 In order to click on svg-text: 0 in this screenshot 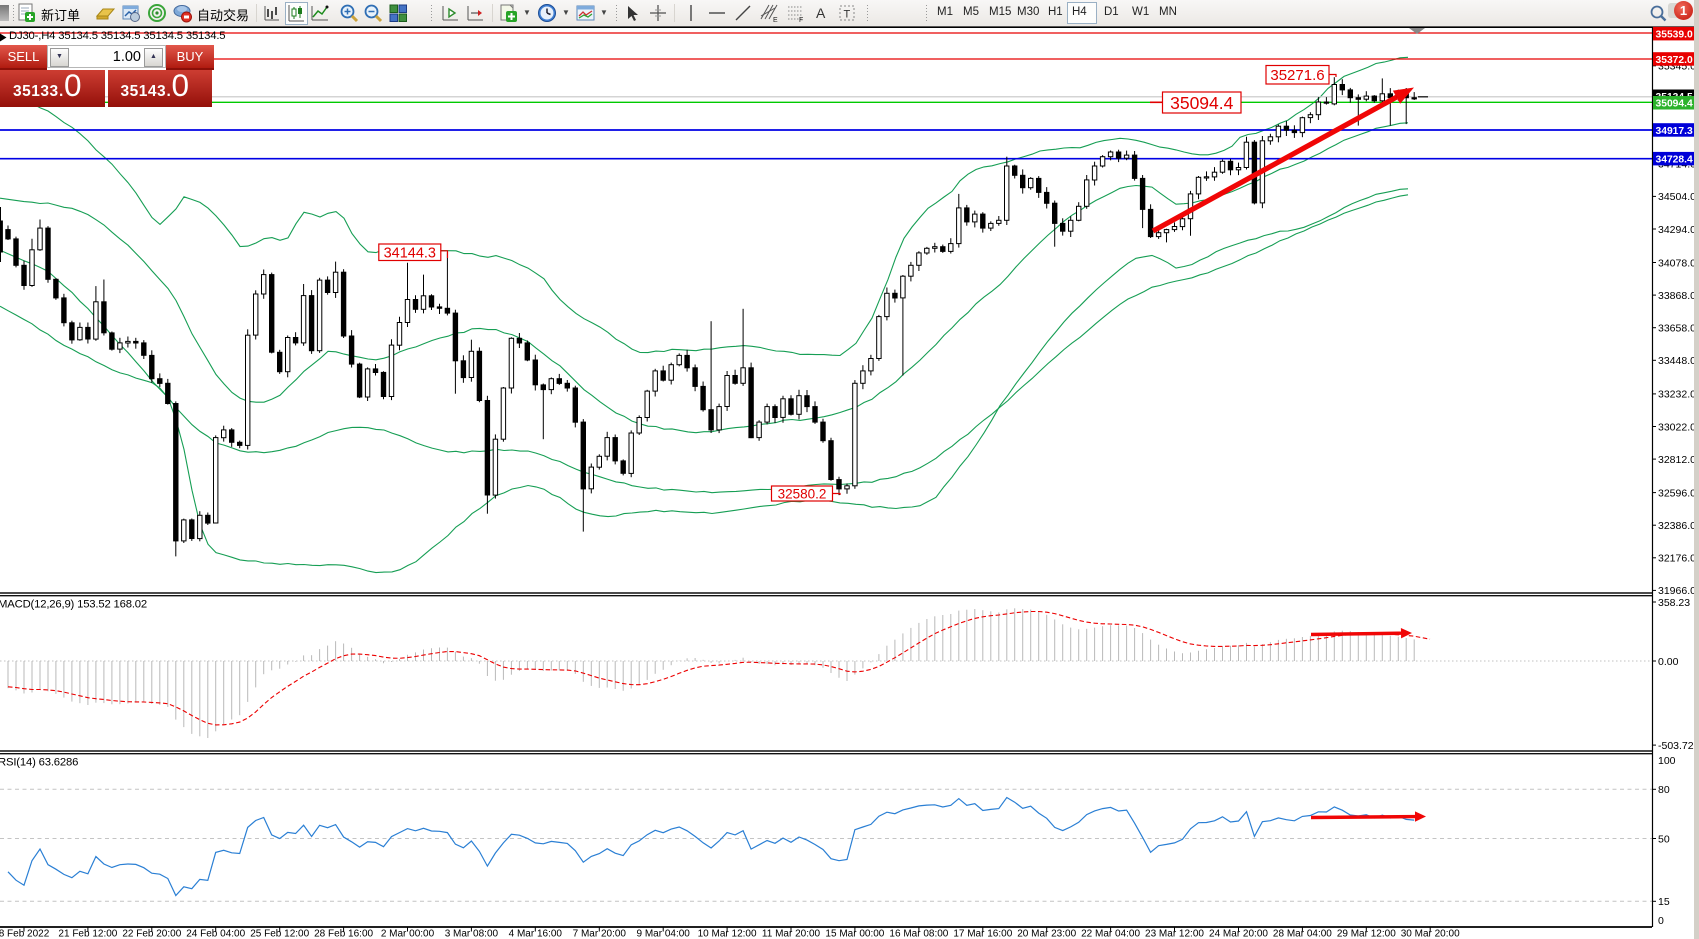, I will do `click(1661, 921)`.